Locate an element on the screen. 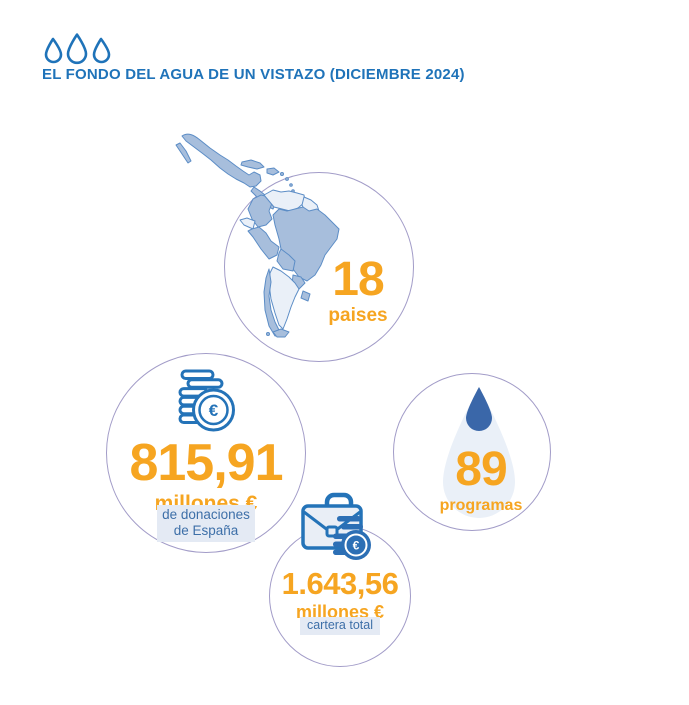  map-country-ecuador is located at coordinates (247, 223).